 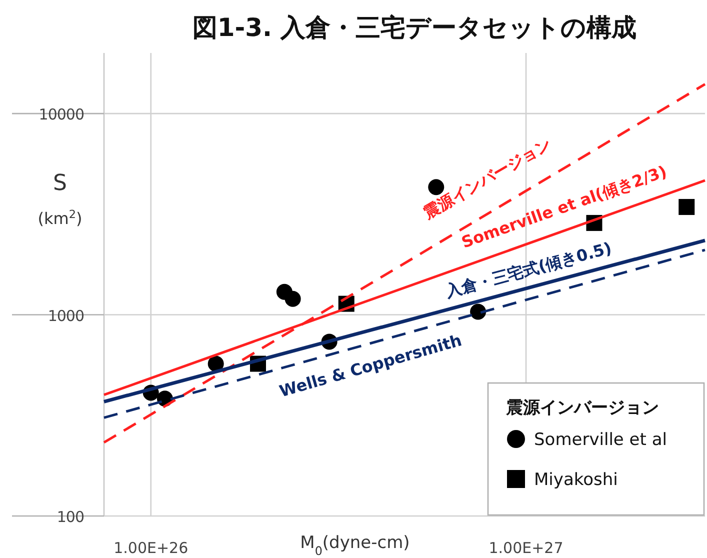 What do you see at coordinates (70, 517) in the screenshot?
I see `y-tick-label: 100` at bounding box center [70, 517].